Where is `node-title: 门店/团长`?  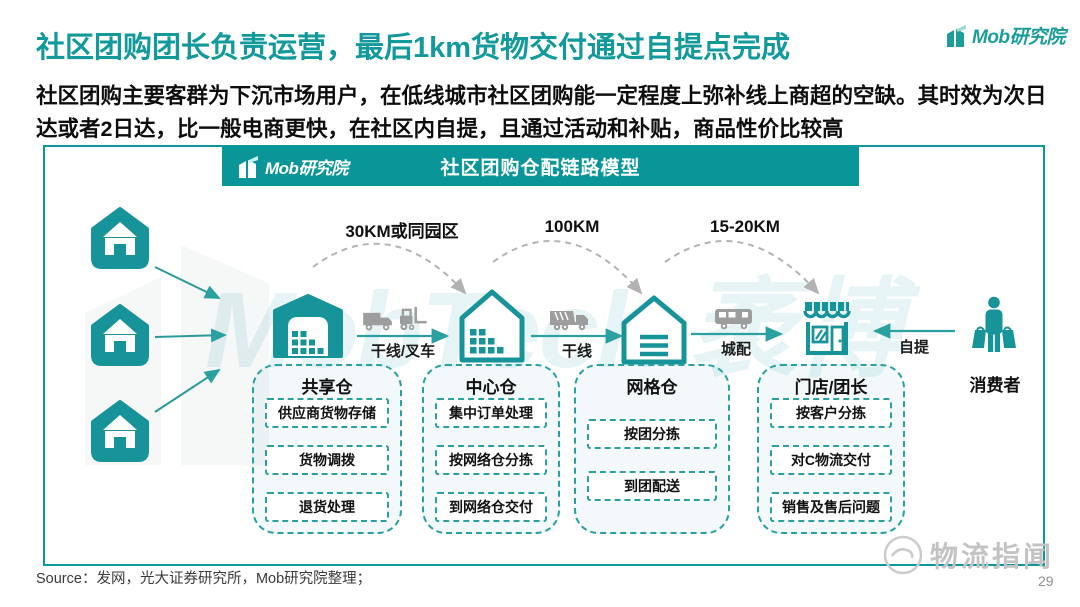 node-title: 门店/团长 is located at coordinates (831, 387).